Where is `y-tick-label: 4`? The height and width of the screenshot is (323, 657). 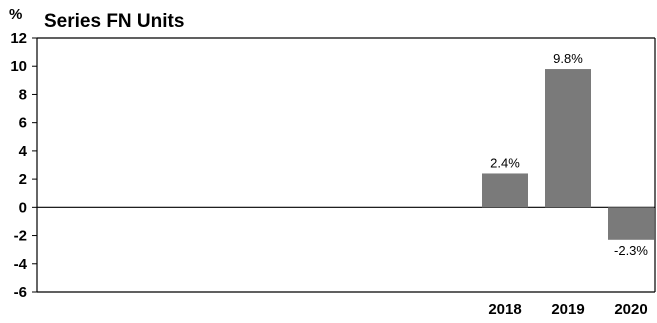 y-tick-label: 4 is located at coordinates (23, 151).